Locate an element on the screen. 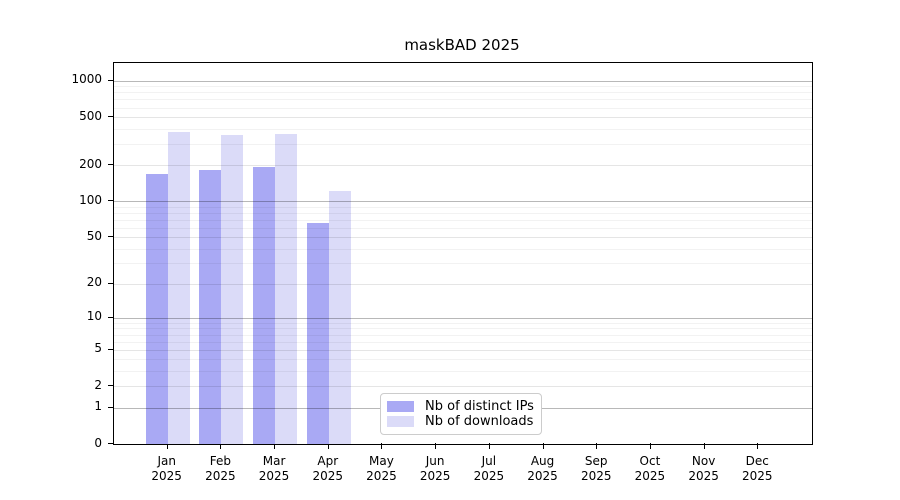 The image size is (900, 500). bar-distinct-ips-apr is located at coordinates (317, 333).